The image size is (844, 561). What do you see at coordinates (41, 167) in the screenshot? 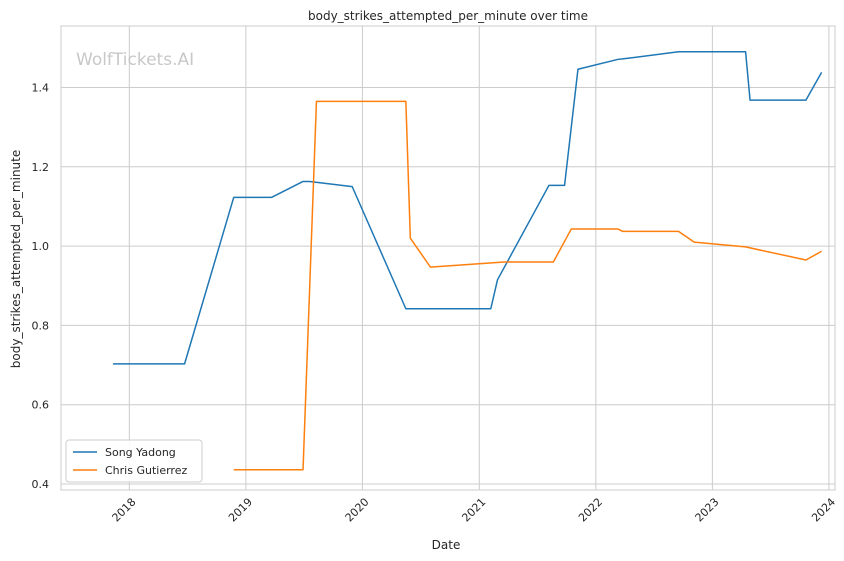
I see `y-tick-label: 1.2` at bounding box center [41, 167].